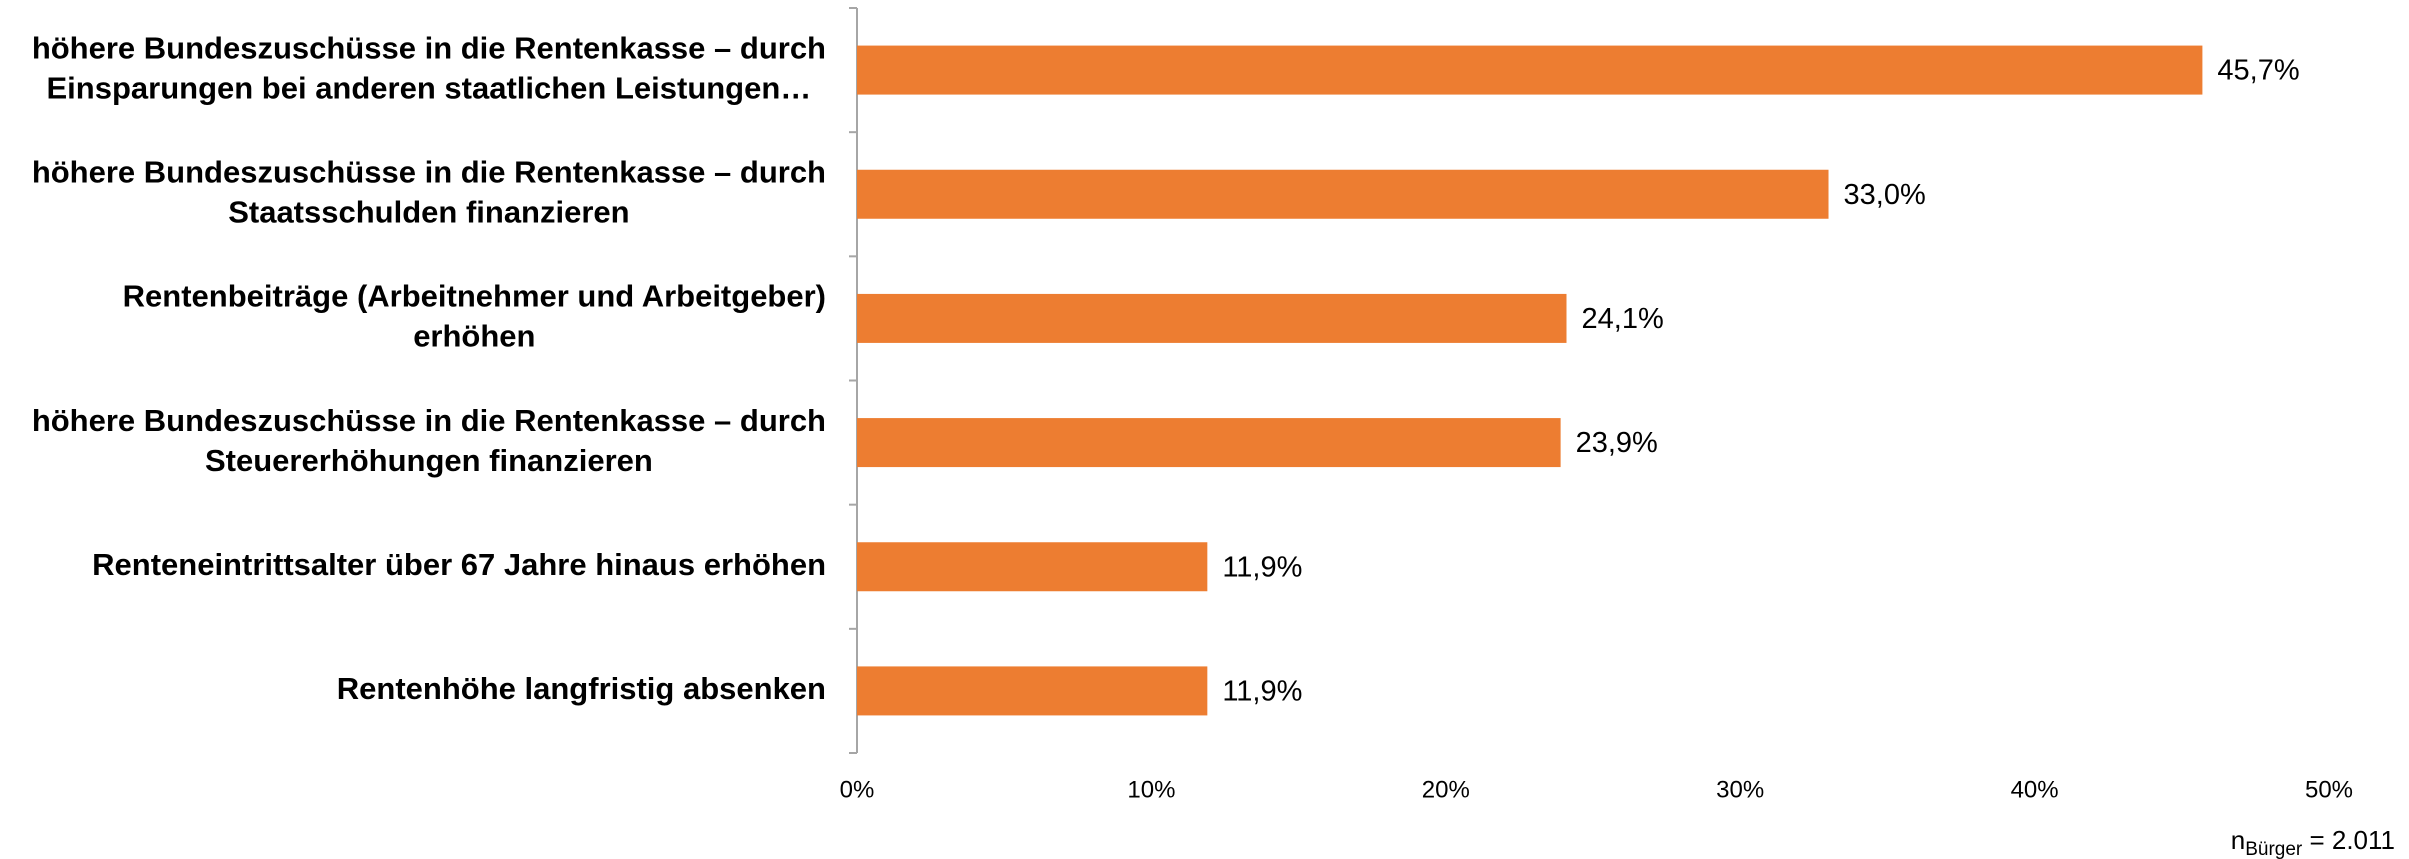  Describe the element at coordinates (1885, 195) in the screenshot. I see `value-label: 33,0%` at that location.